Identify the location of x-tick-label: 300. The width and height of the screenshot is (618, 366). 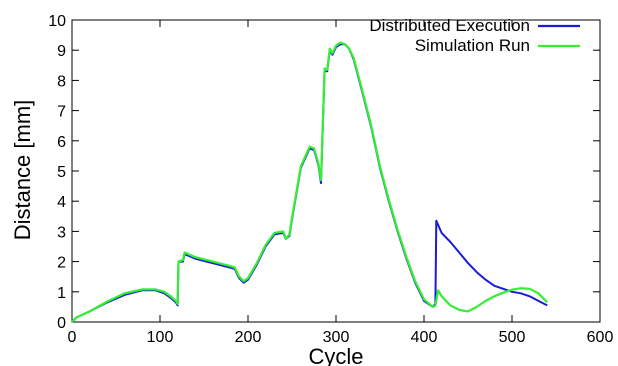
(336, 337).